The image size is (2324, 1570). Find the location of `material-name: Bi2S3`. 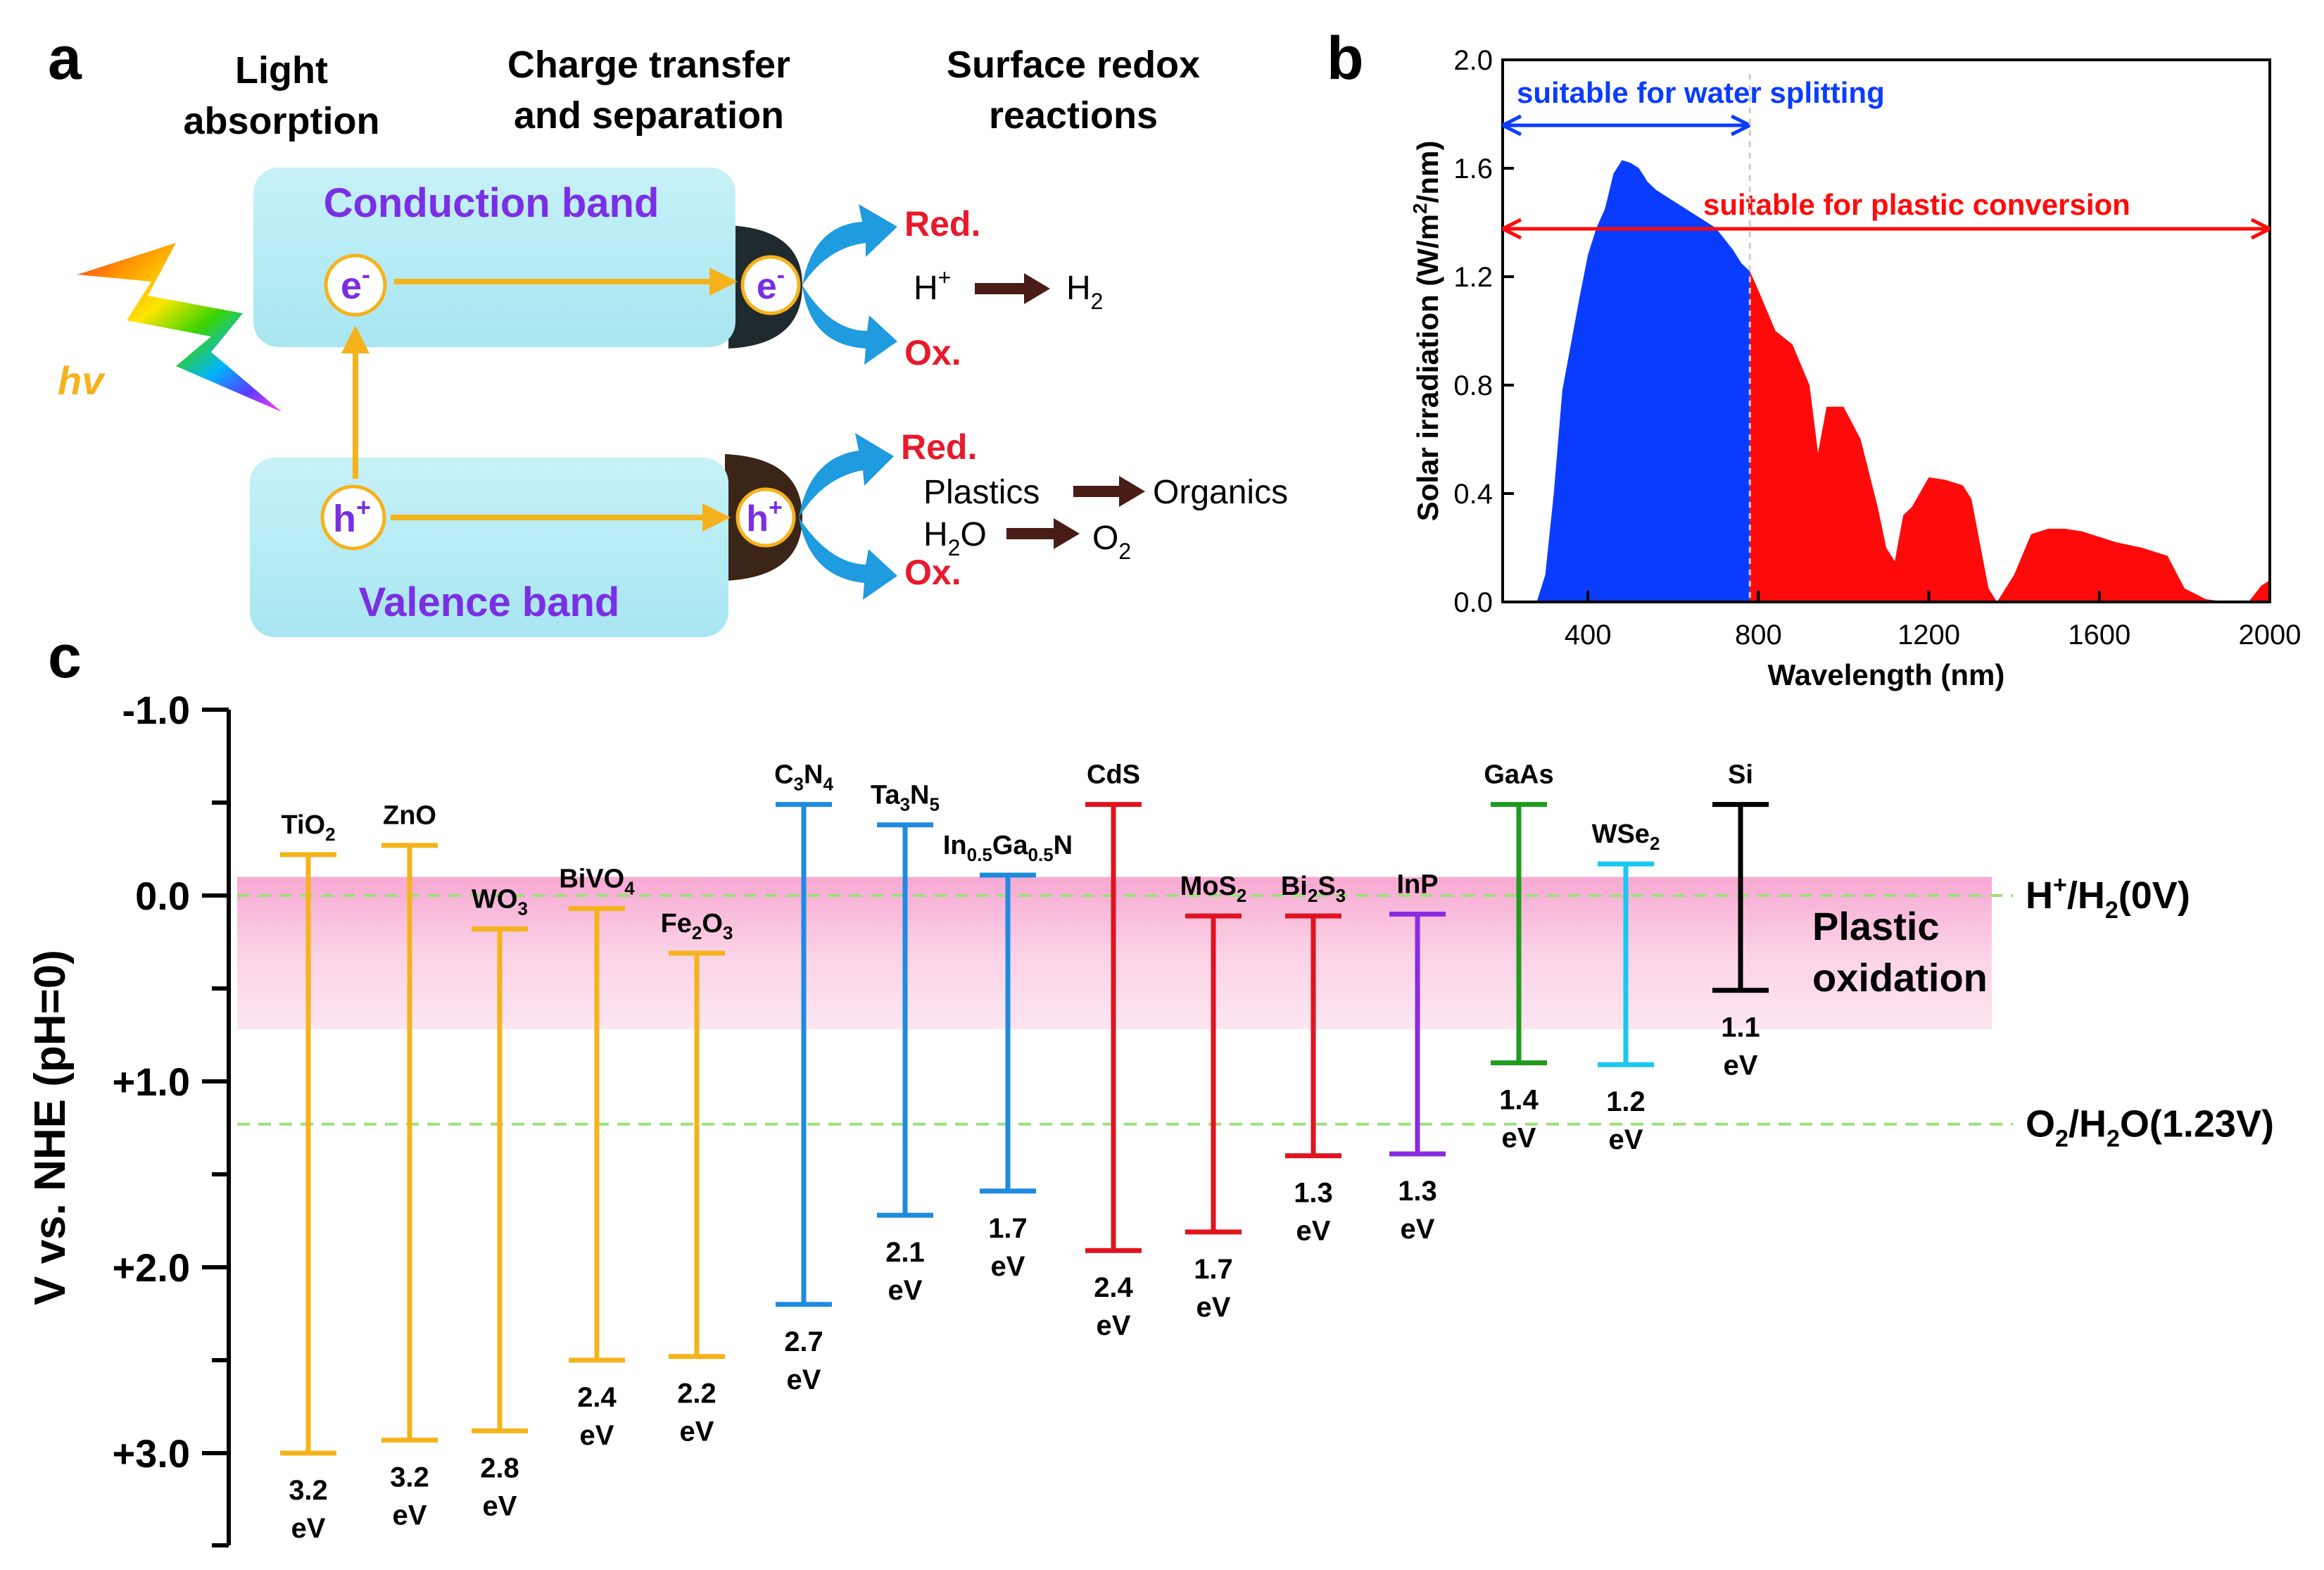

material-name: Bi2S3 is located at coordinates (1313, 889).